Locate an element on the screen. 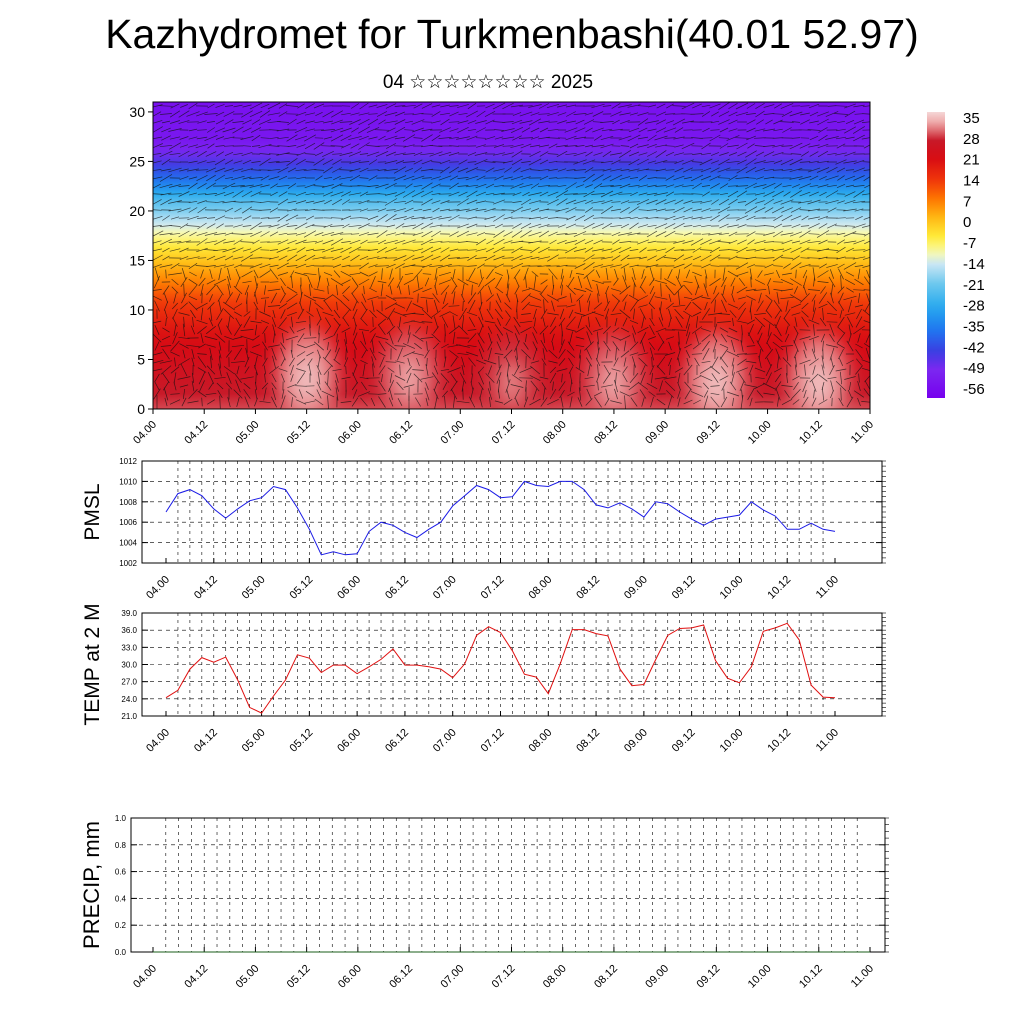 The width and height of the screenshot is (1024, 1024). x-tick-label: 11.00 is located at coordinates (862, 976).